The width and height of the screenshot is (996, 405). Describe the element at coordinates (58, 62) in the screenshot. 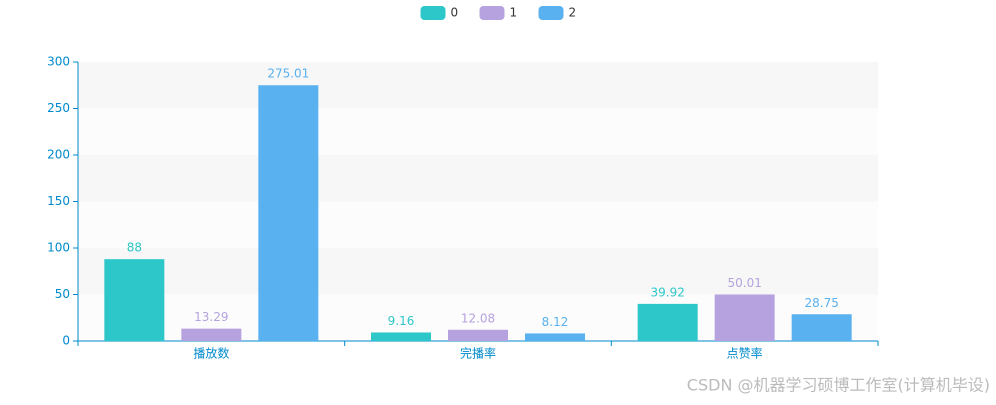

I see `y-tick-label: 300` at that location.